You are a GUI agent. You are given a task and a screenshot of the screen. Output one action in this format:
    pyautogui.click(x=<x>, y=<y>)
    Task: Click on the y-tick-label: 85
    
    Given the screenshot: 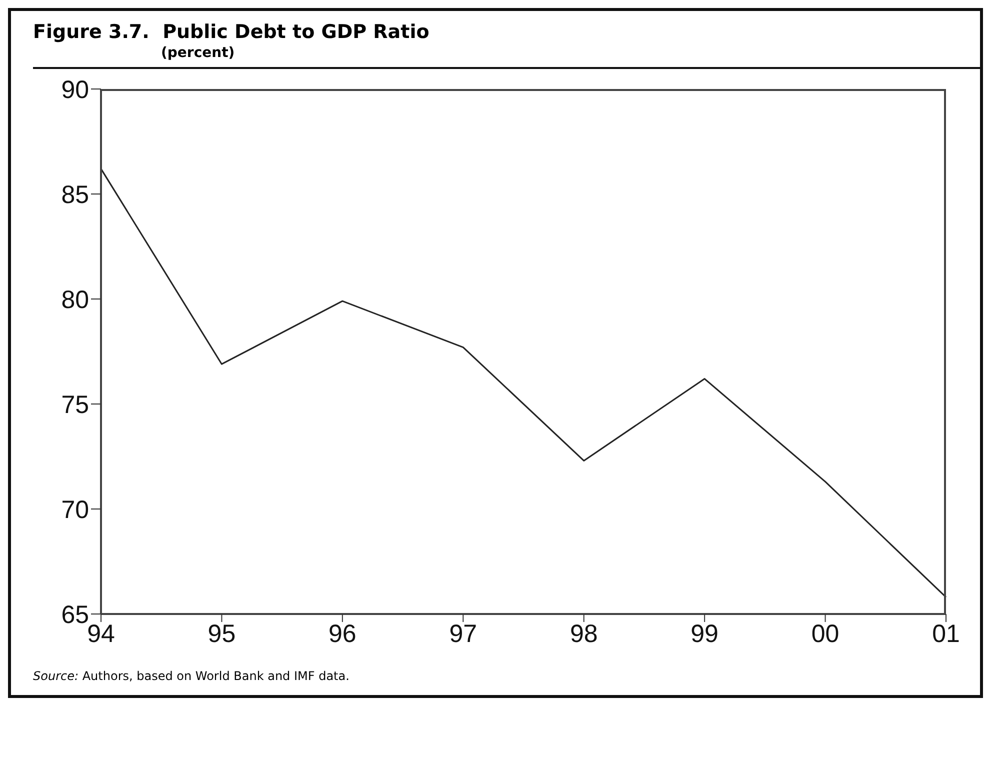 What is the action you would take?
    pyautogui.click(x=75, y=194)
    